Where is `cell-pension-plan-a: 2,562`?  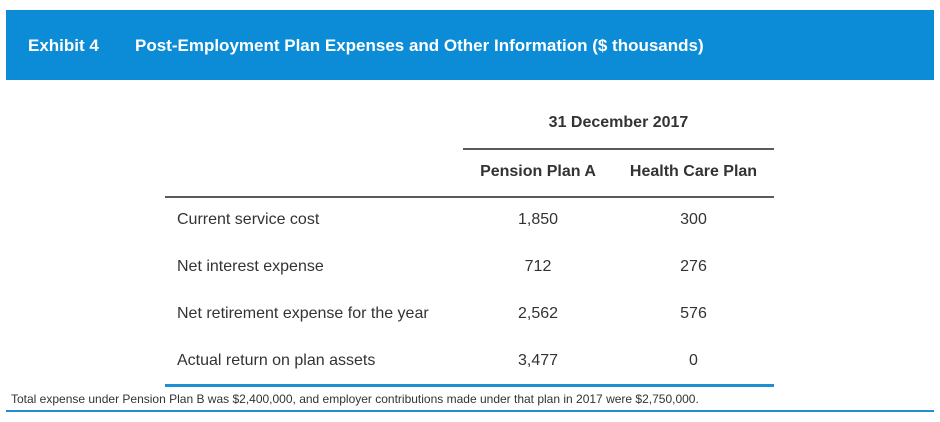 cell-pension-plan-a: 2,562 is located at coordinates (538, 313).